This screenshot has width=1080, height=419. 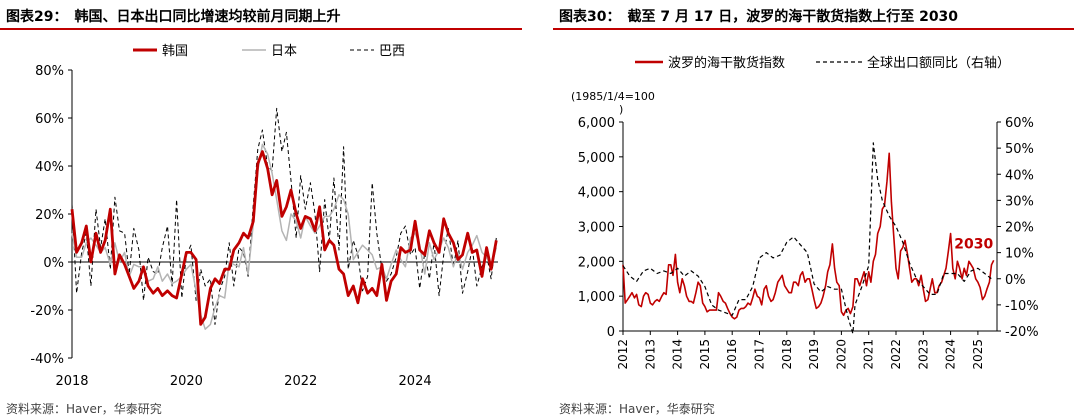 What do you see at coordinates (47, 359) in the screenshot?
I see `y-tick-label: -40%` at bounding box center [47, 359].